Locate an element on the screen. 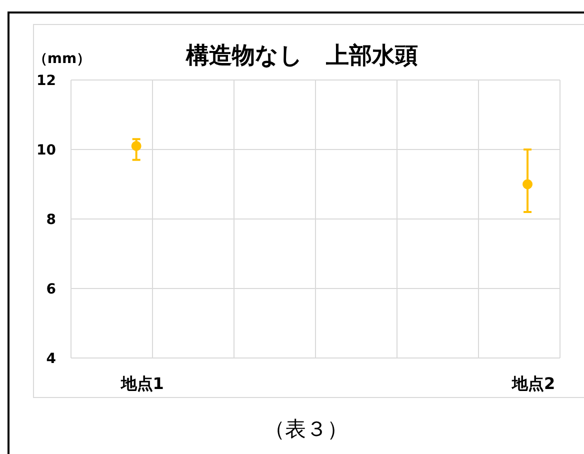 Image resolution: width=584 pixels, height=454 pixels. y-tick-label: 10 is located at coordinates (46, 150).